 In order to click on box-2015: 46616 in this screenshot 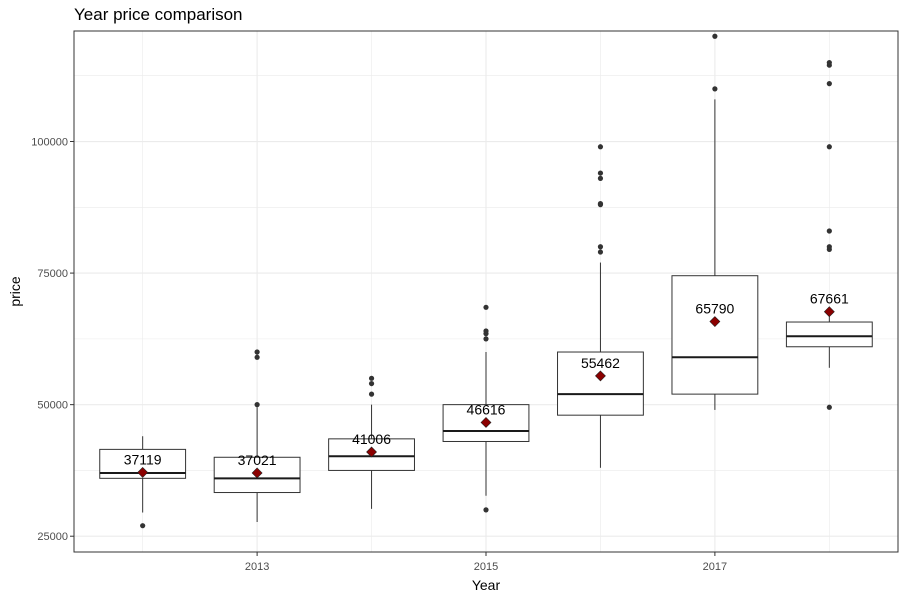, I will do `click(486, 408)`.